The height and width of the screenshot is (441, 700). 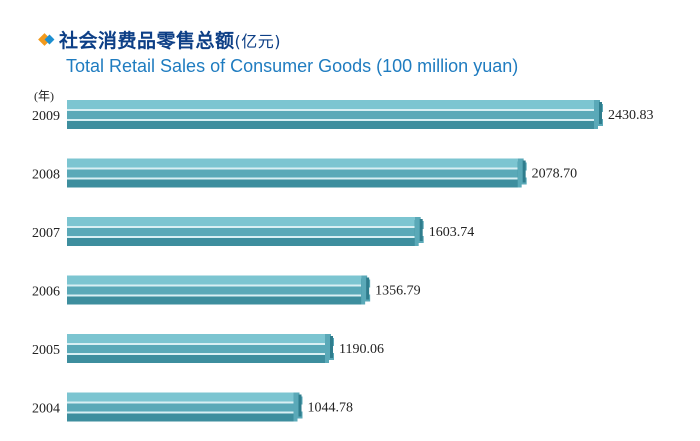 What do you see at coordinates (331, 408) in the screenshot?
I see `data-label: 1044.78` at bounding box center [331, 408].